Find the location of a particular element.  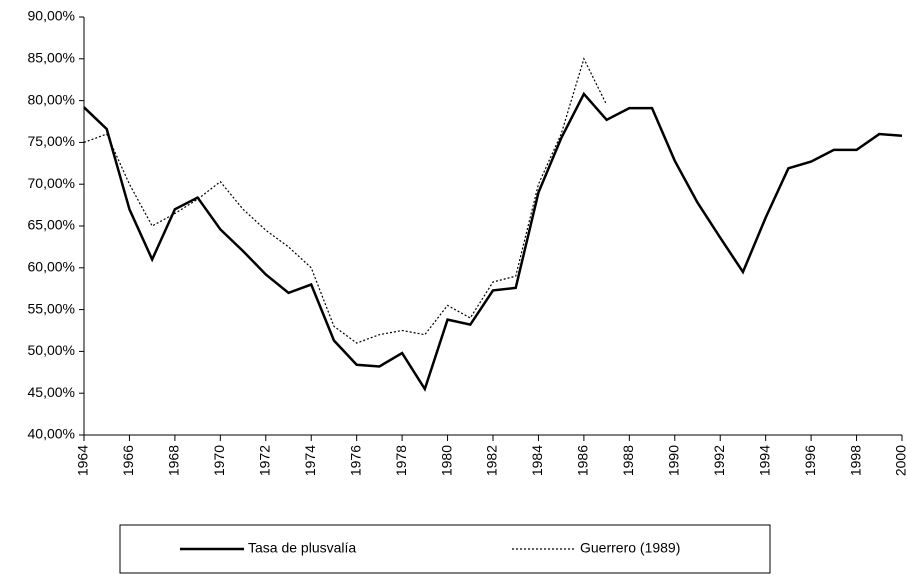

y-tick-label: 65,00% is located at coordinates (51, 225).